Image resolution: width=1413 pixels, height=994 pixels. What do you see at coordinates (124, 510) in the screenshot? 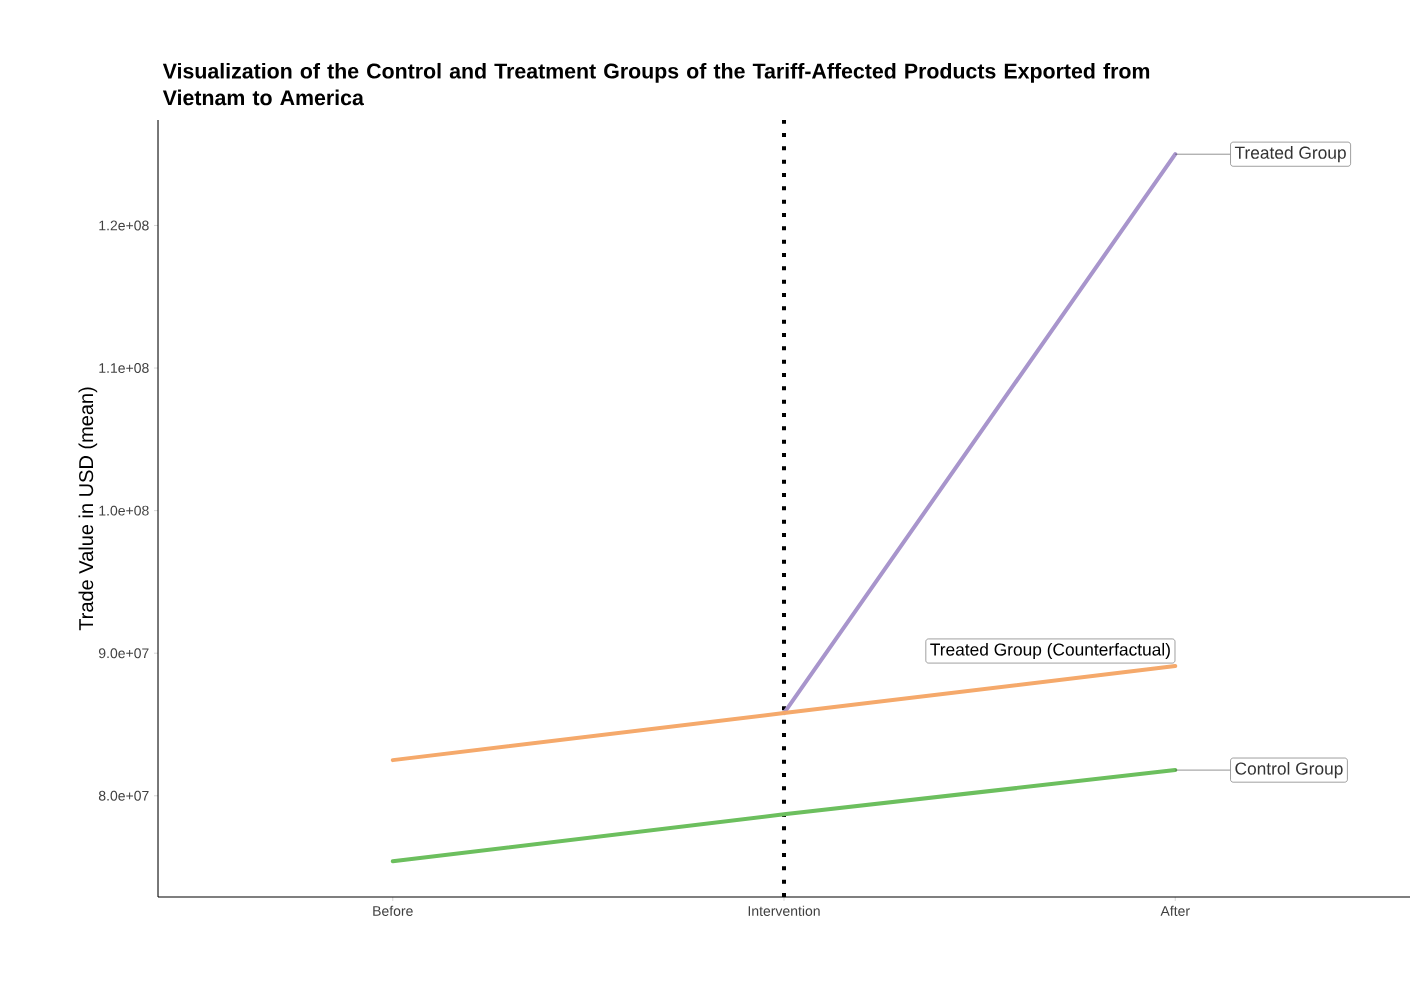
I see `y-tick-label: 1.0e+08` at bounding box center [124, 510].